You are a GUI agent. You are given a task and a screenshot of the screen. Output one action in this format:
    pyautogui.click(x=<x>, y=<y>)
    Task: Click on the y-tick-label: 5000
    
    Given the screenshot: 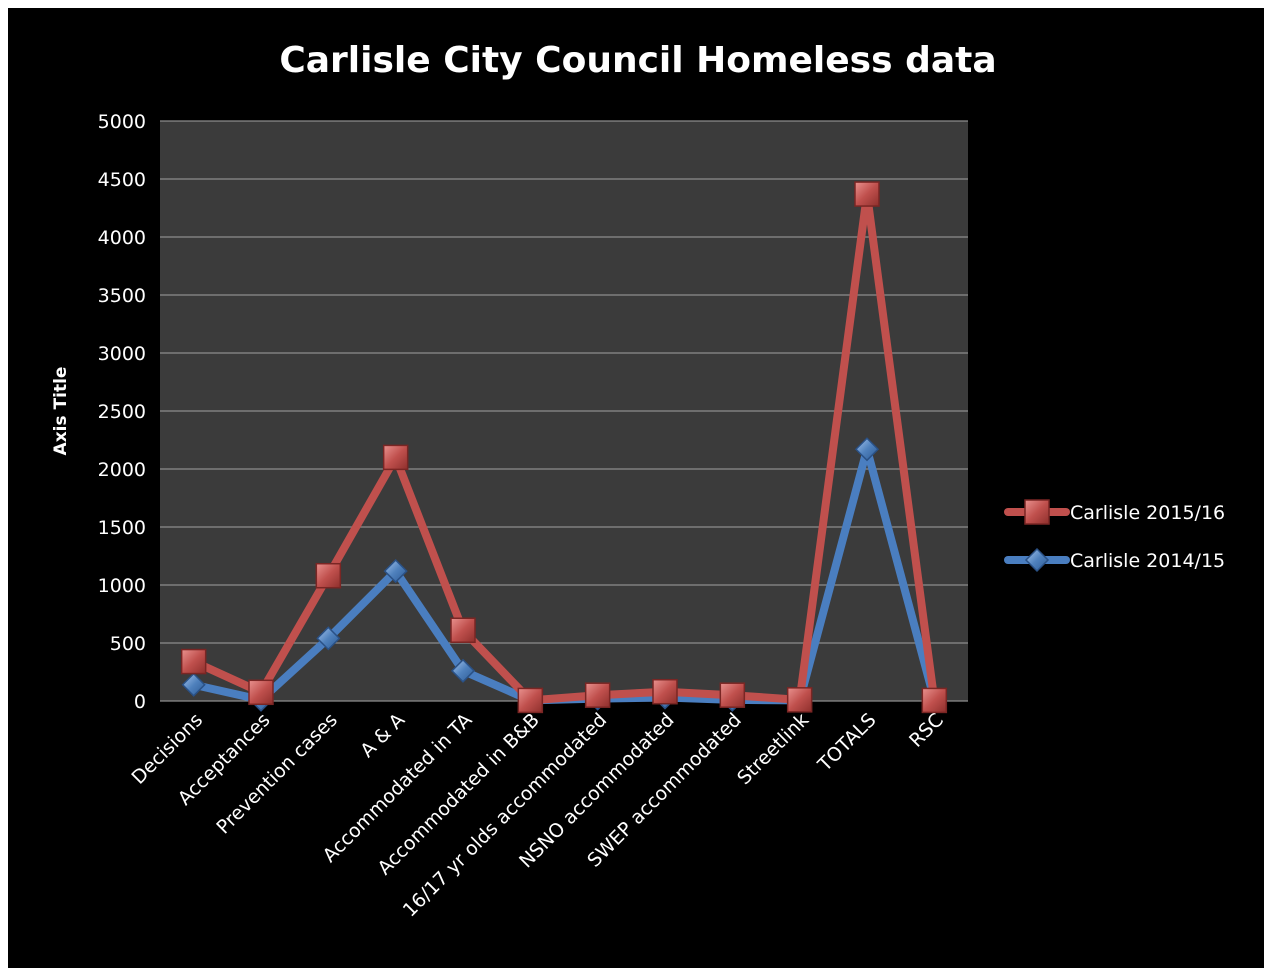 What is the action you would take?
    pyautogui.click(x=122, y=122)
    